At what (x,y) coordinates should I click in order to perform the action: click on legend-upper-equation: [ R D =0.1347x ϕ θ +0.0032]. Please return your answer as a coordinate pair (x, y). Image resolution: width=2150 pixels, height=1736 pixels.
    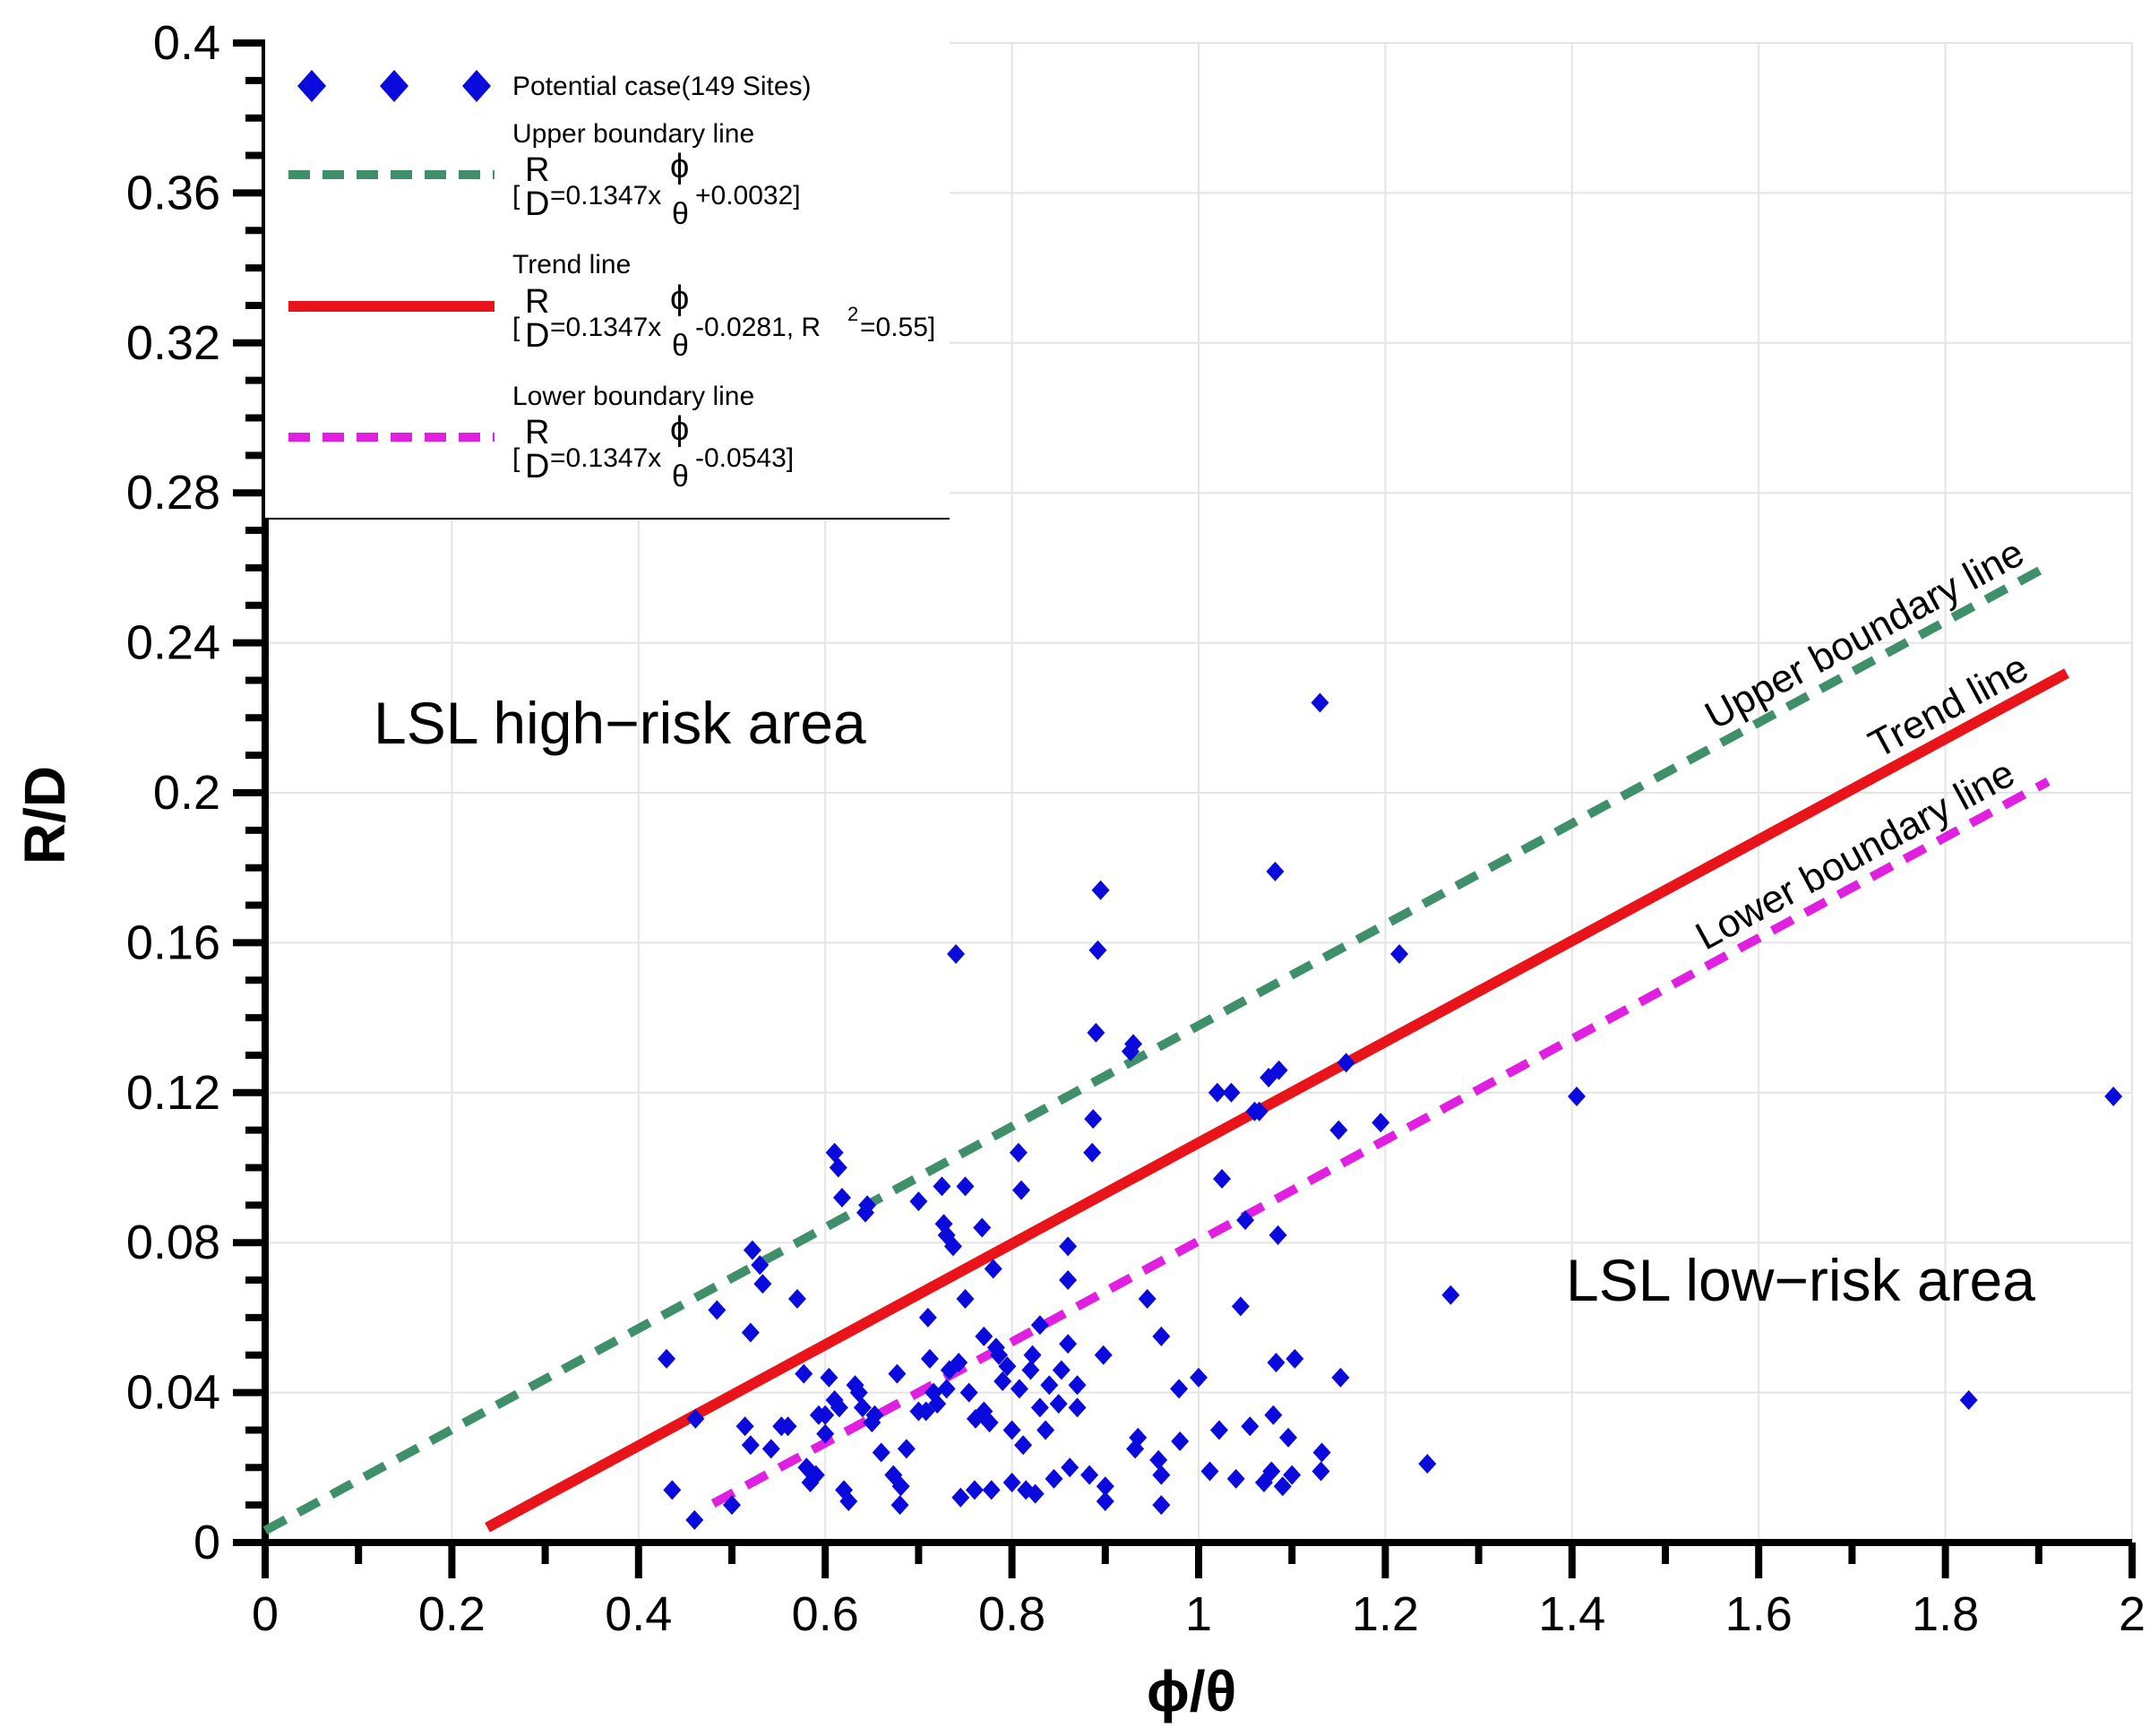
    Looking at the image, I should click on (657, 189).